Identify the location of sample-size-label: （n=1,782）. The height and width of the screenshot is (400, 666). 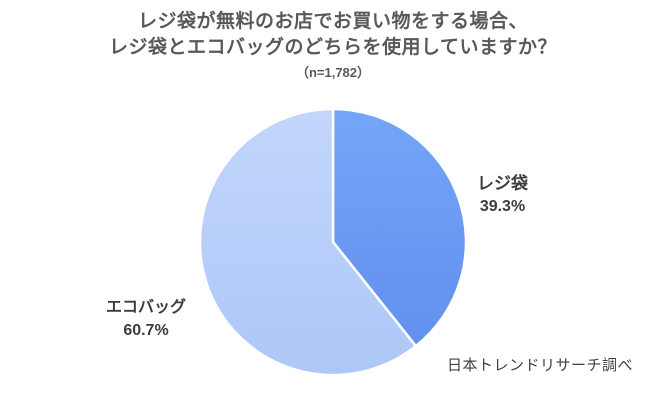
(333, 72).